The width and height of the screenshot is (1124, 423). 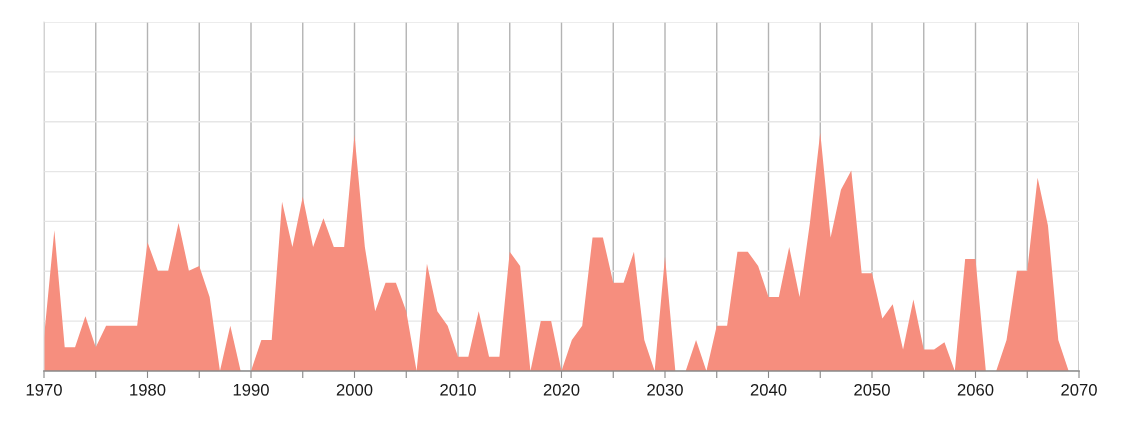 I want to click on x-tick-label: 2050, so click(x=872, y=389).